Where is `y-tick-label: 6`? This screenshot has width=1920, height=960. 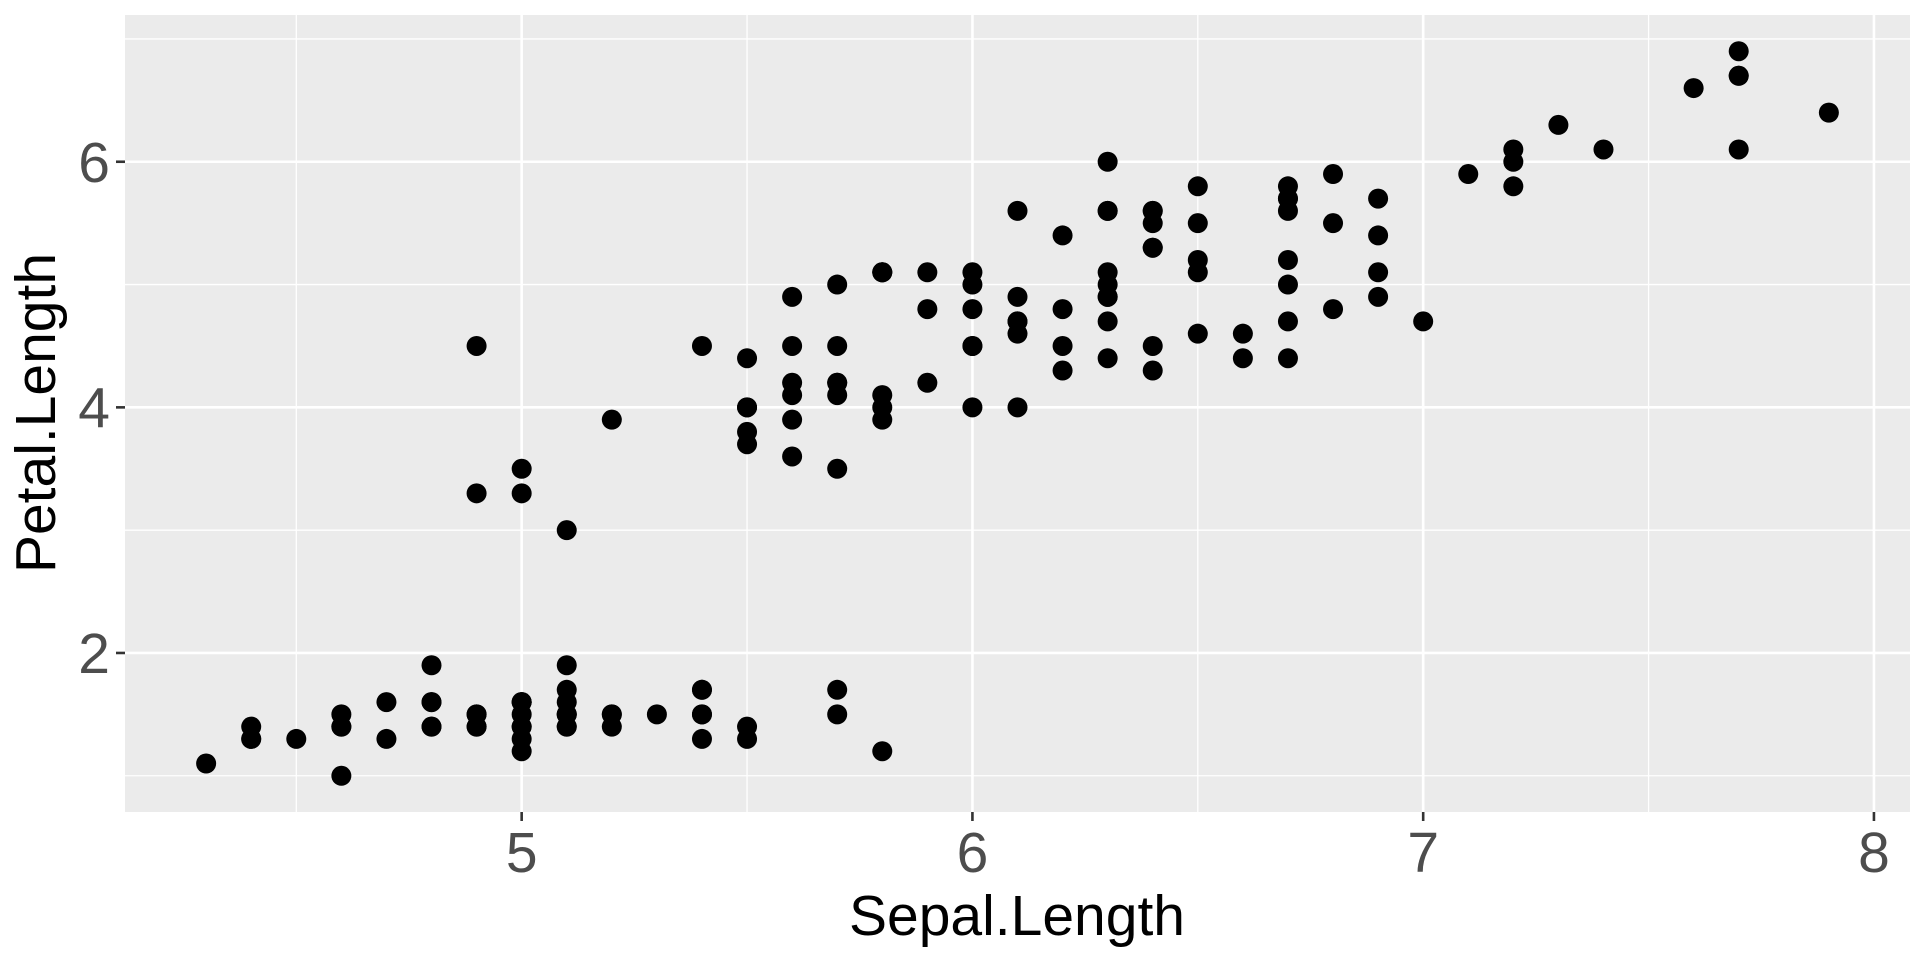
y-tick-label: 6 is located at coordinates (94, 163).